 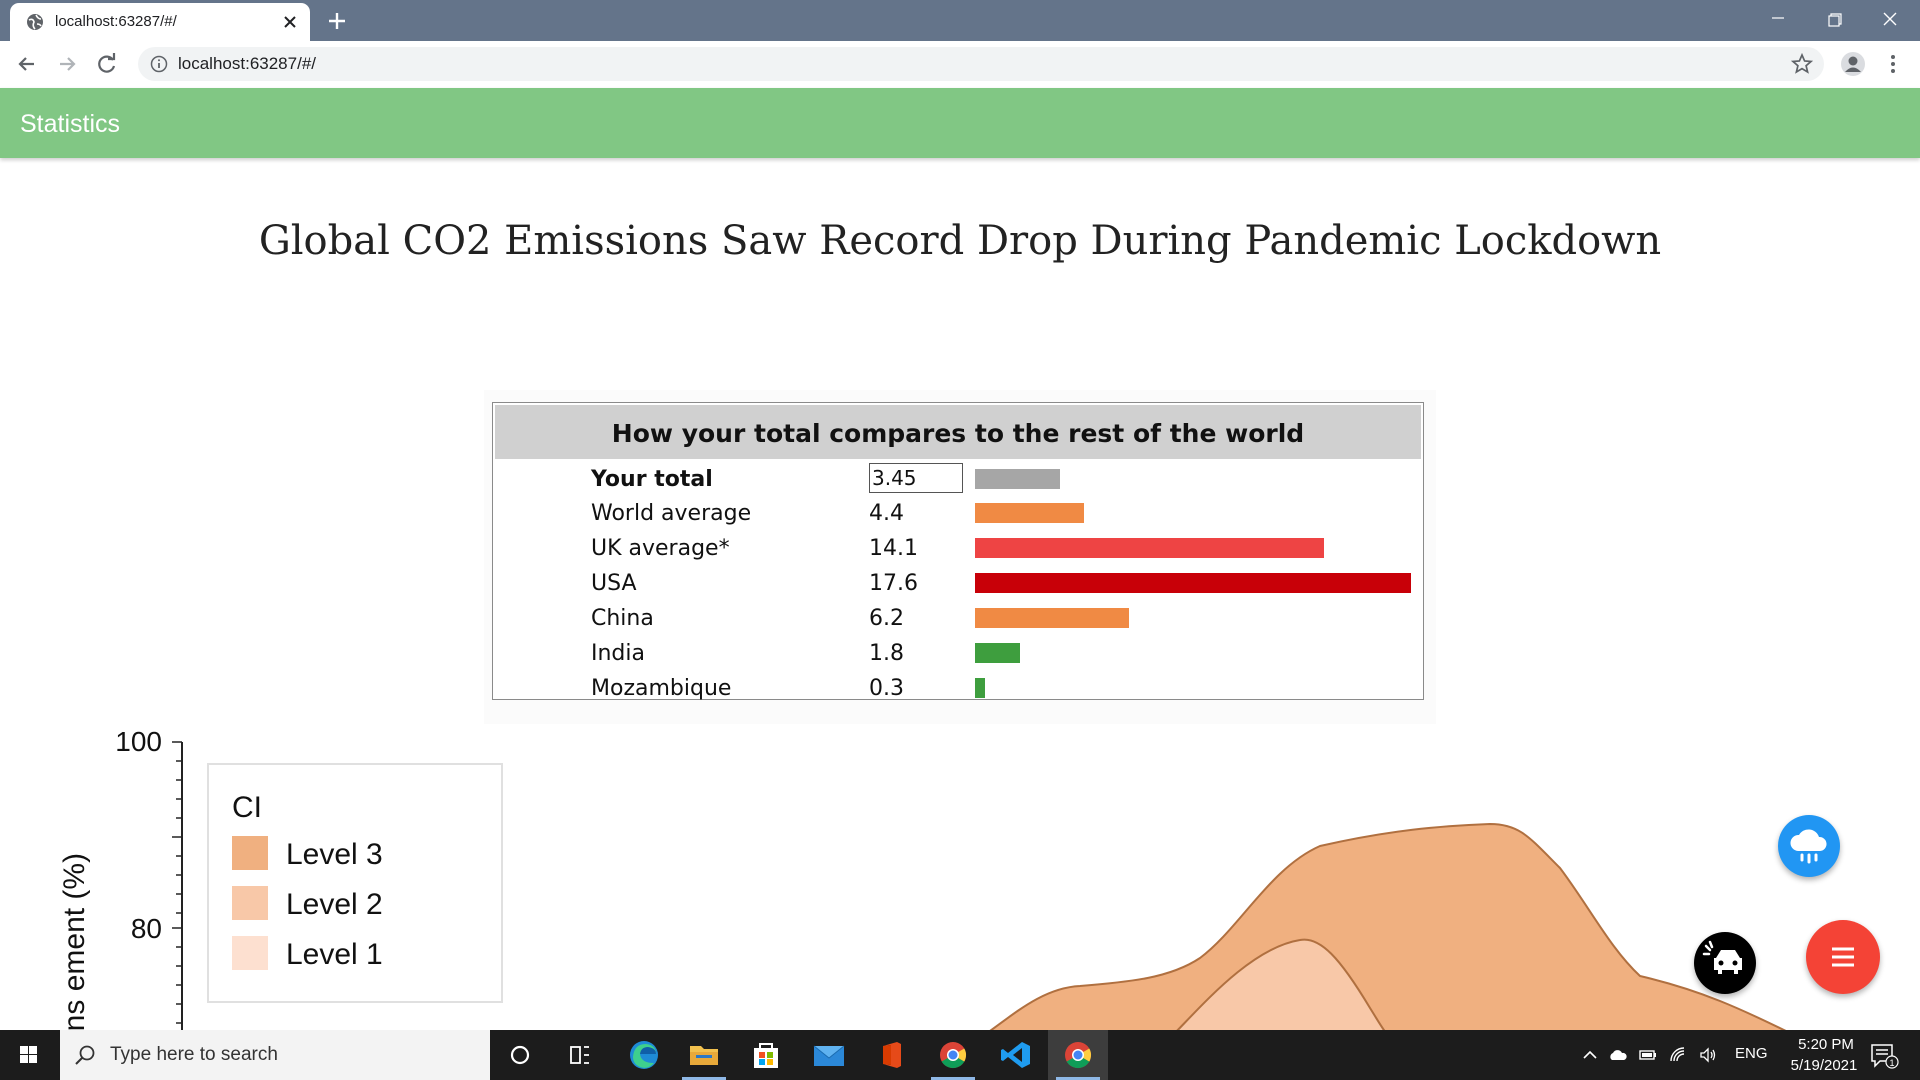 I want to click on row-your-total: Your total, so click(x=958, y=480).